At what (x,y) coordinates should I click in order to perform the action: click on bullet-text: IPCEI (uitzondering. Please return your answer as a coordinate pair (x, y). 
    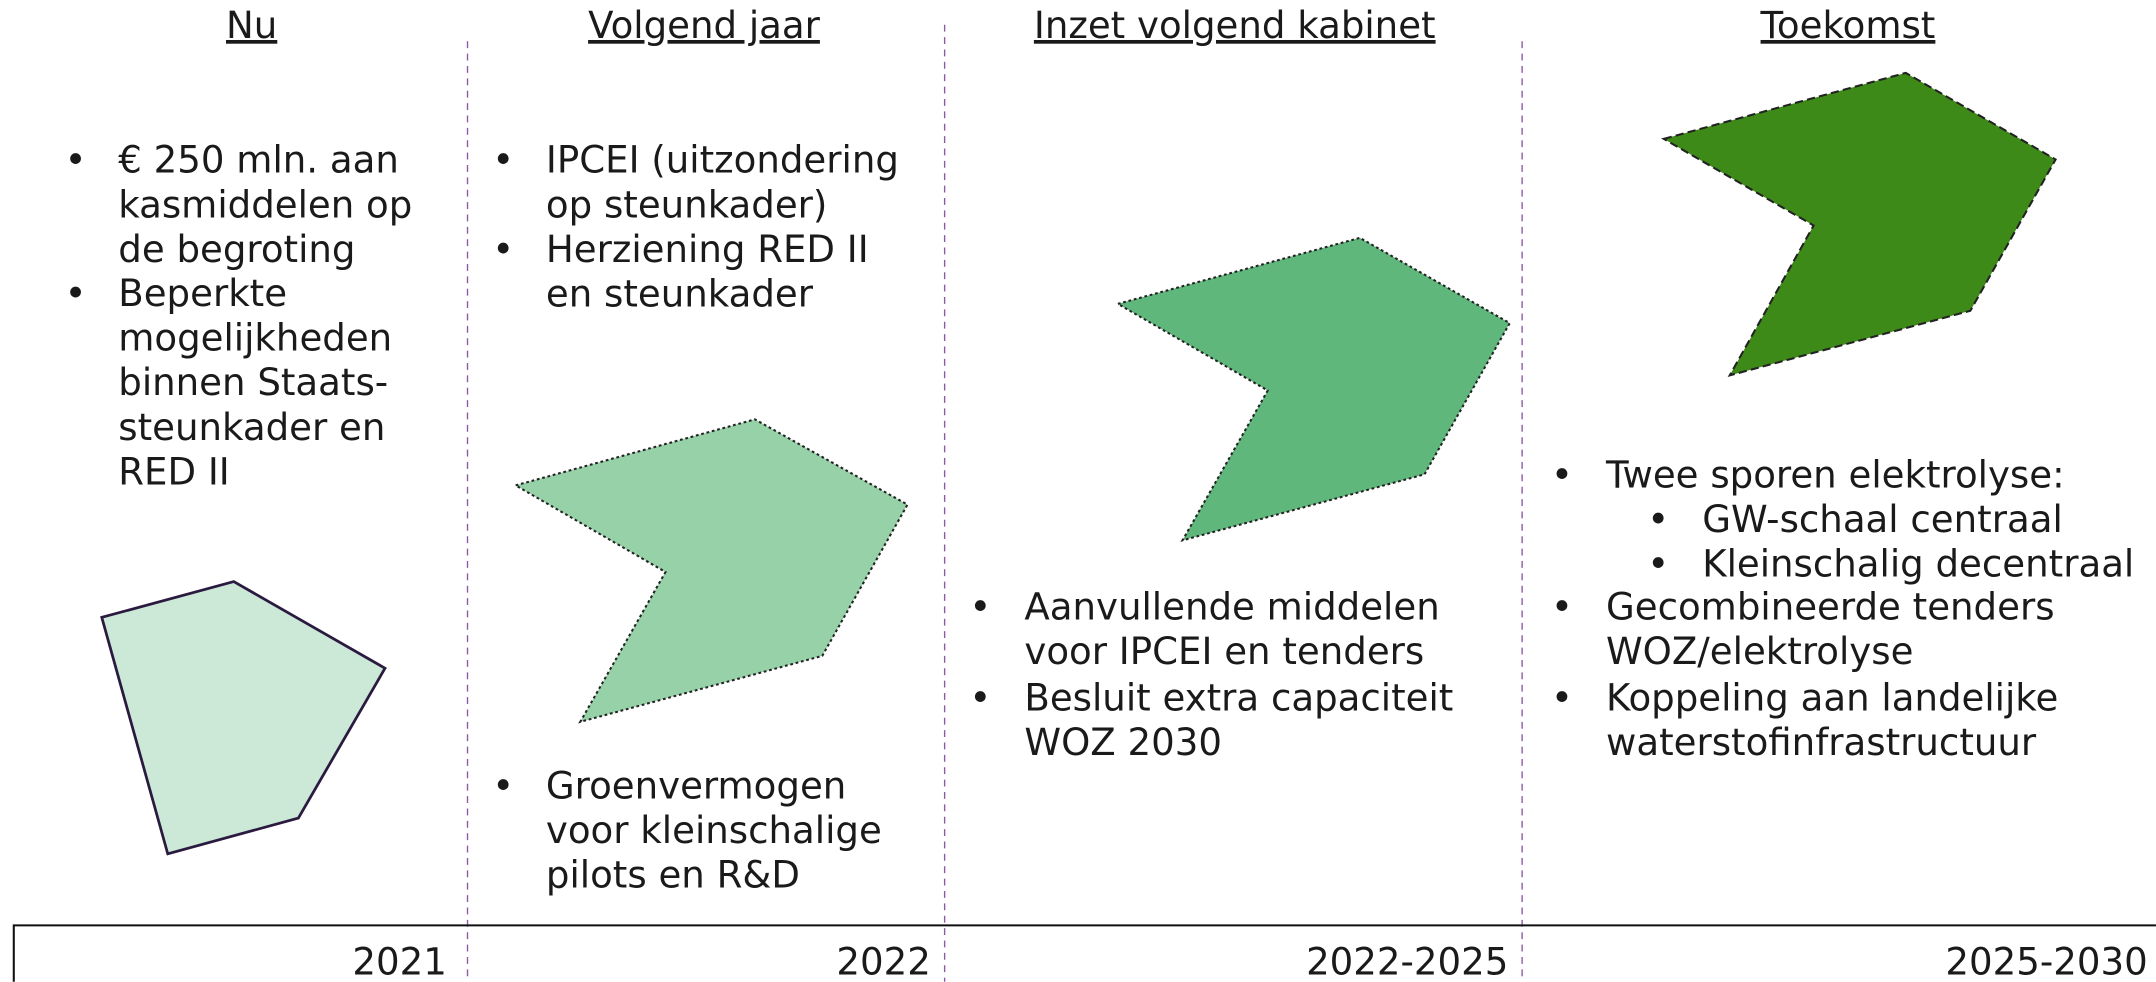
    Looking at the image, I should click on (722, 160).